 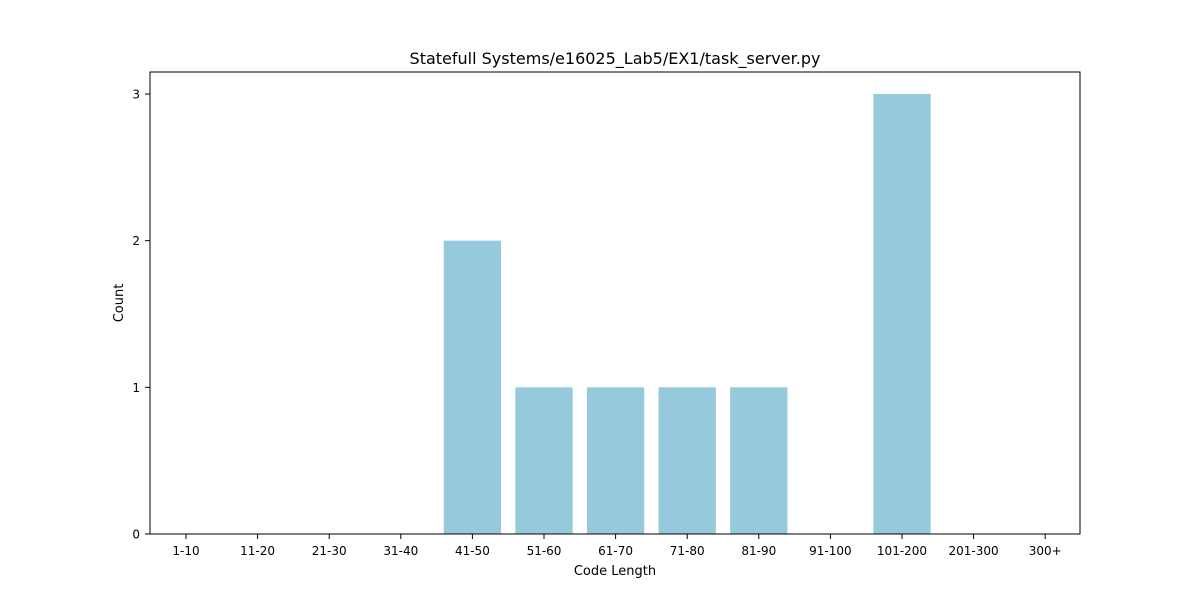 I want to click on x-tick-label: 31-40, so click(x=400, y=551).